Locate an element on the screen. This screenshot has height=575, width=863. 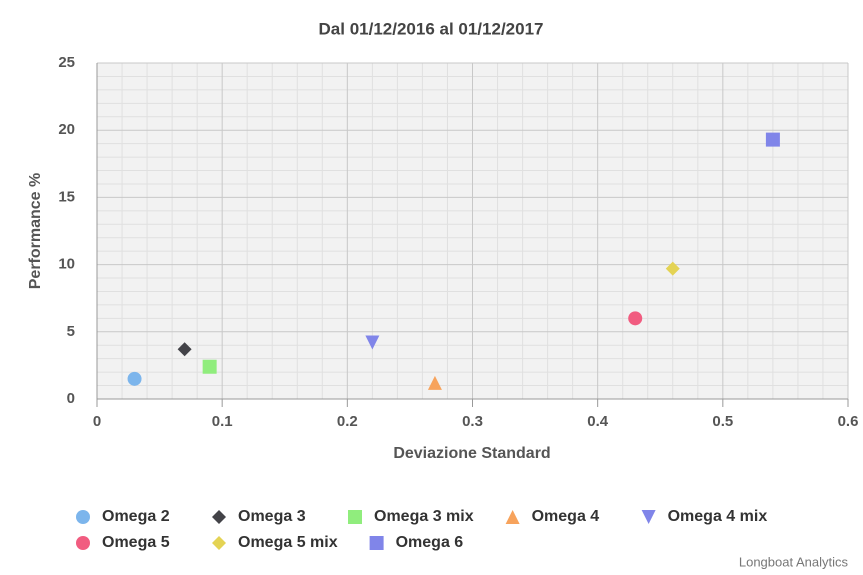
y-tick-label: 5 is located at coordinates (71, 331).